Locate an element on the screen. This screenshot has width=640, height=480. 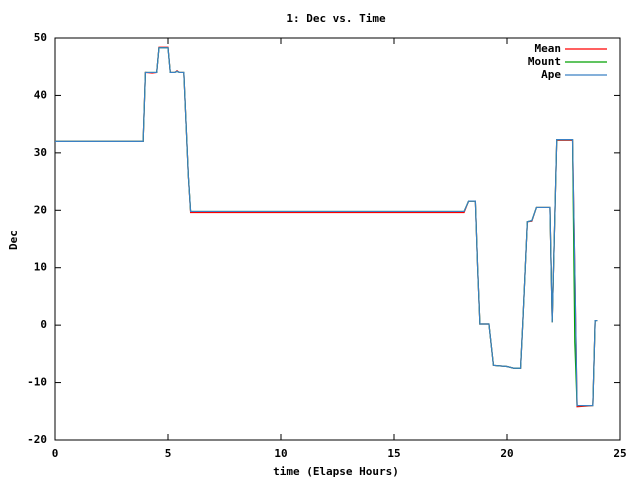
y-tick-label: 10 is located at coordinates (40, 267).